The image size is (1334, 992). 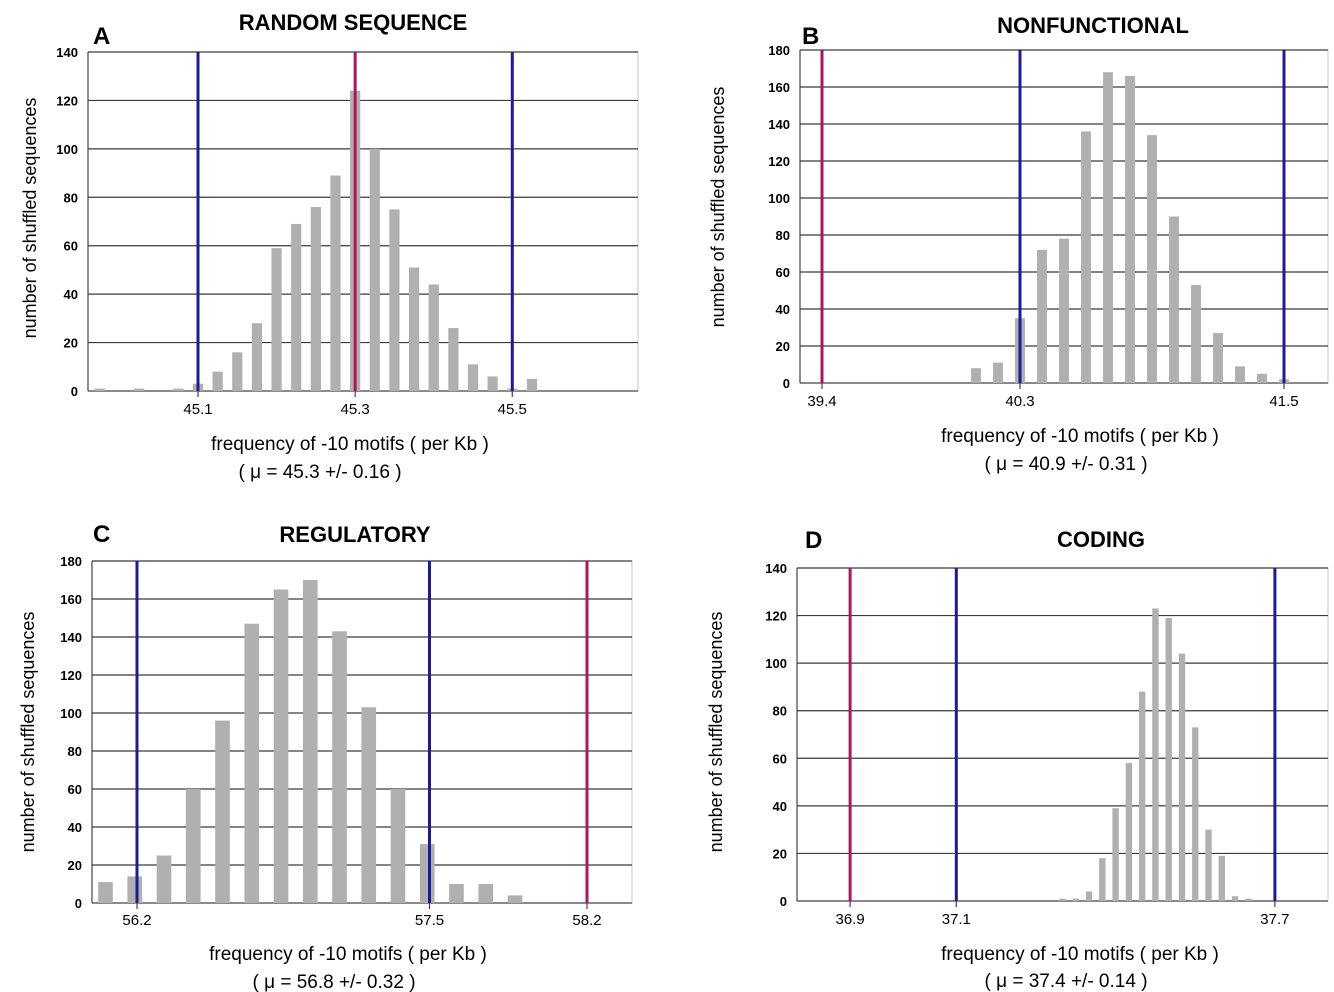 What do you see at coordinates (1062, 734) in the screenshot?
I see `plot-area` at bounding box center [1062, 734].